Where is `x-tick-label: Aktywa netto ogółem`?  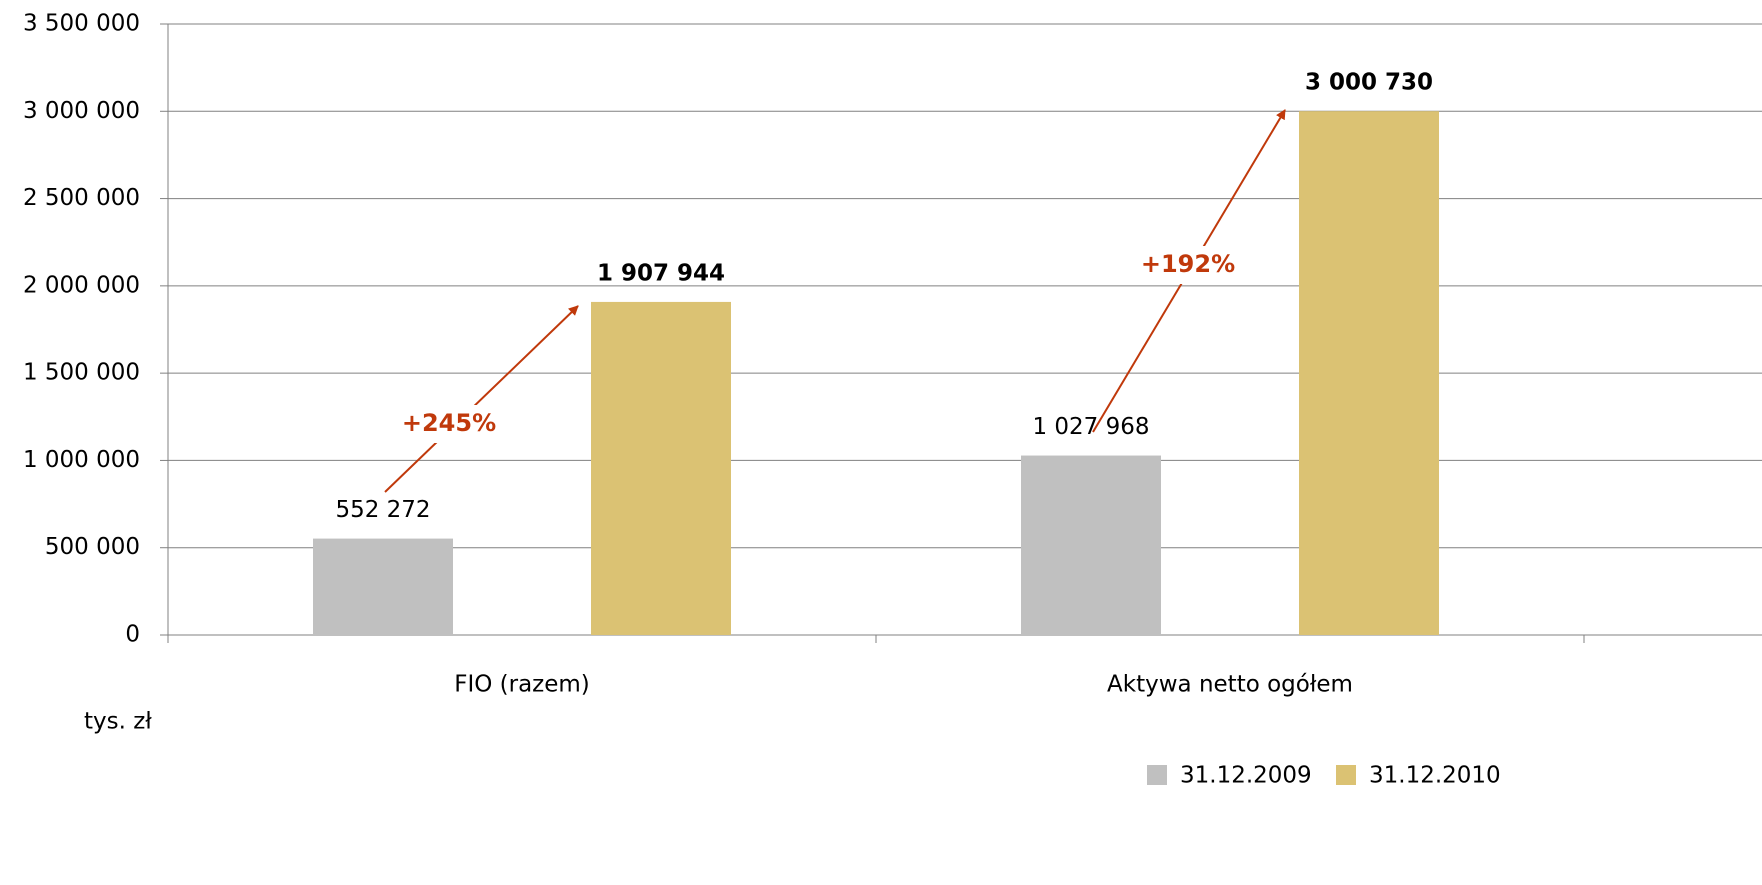 x-tick-label: Aktywa netto ogółem is located at coordinates (1230, 685).